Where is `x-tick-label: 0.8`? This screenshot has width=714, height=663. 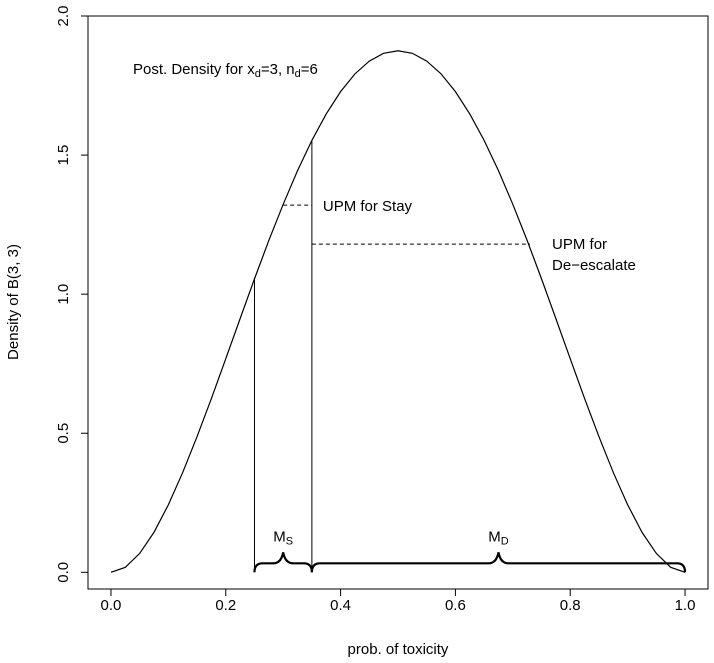
x-tick-label: 0.8 is located at coordinates (570, 605).